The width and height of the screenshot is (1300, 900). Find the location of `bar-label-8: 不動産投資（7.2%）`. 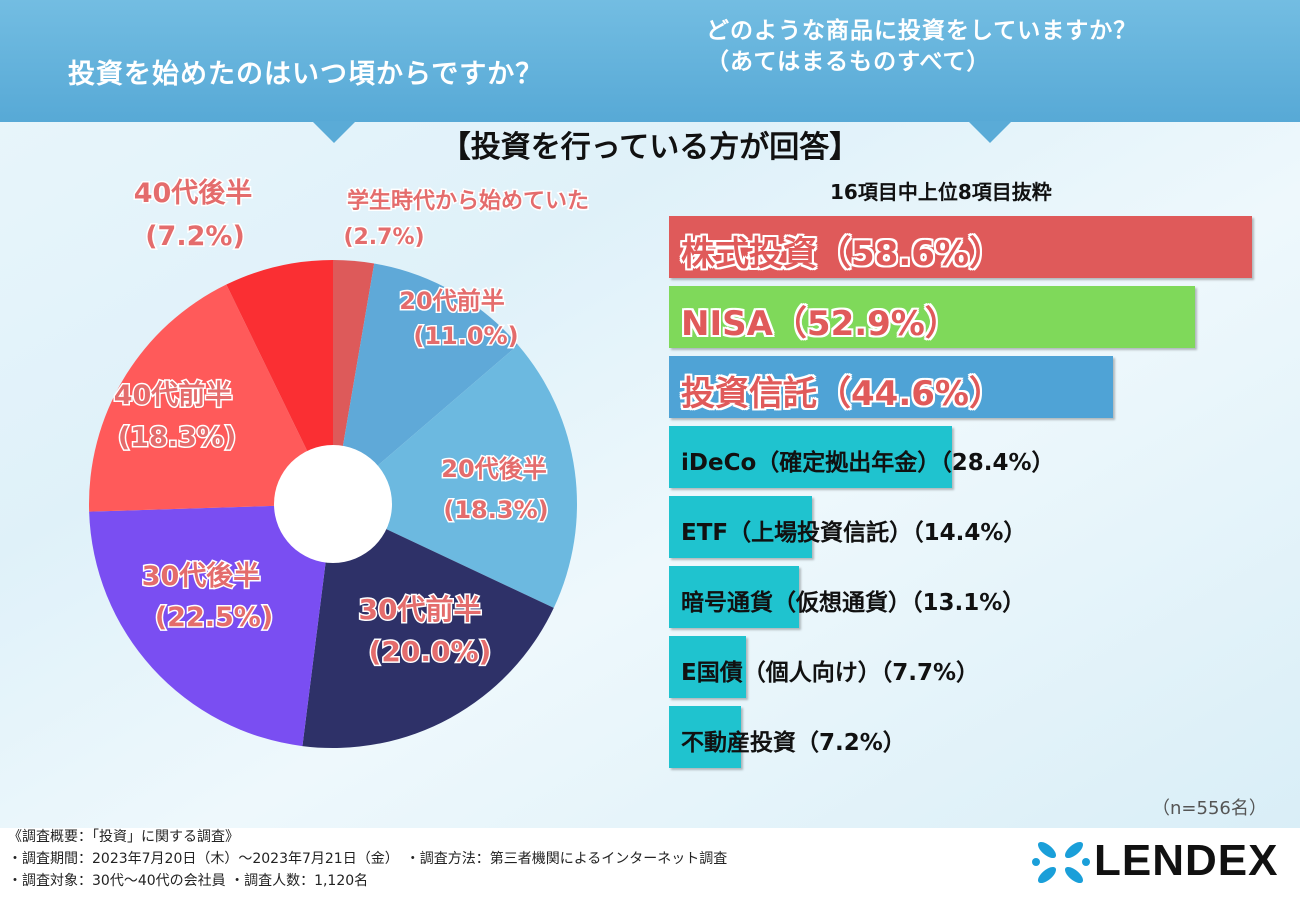

bar-label-8: 不動産投資（7.2%） is located at coordinates (793, 743).